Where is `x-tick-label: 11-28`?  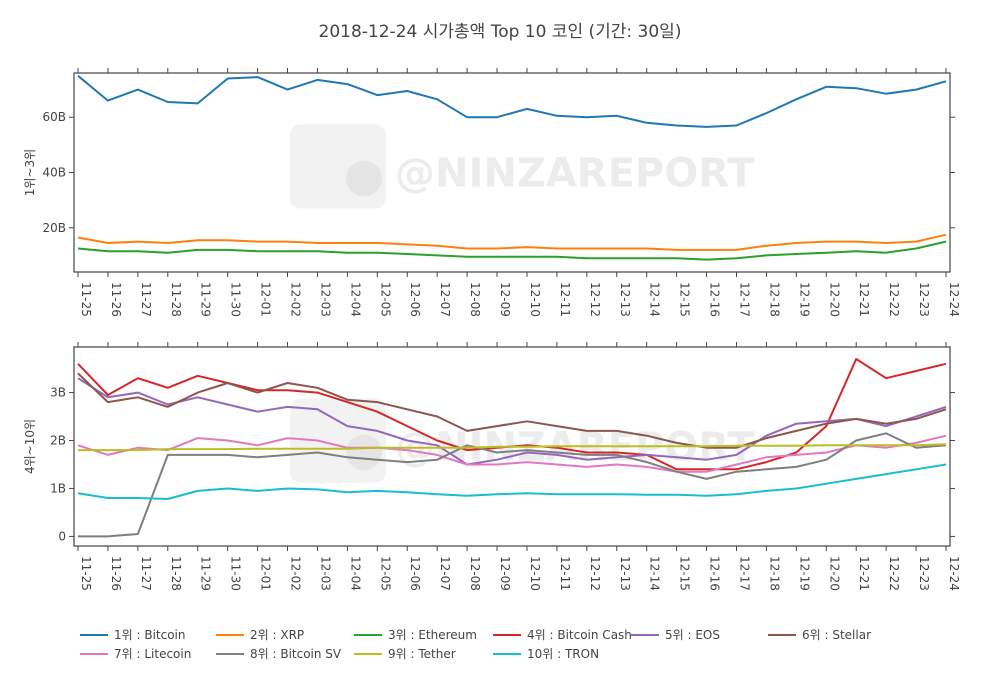 x-tick-label: 11-28 is located at coordinates (176, 573).